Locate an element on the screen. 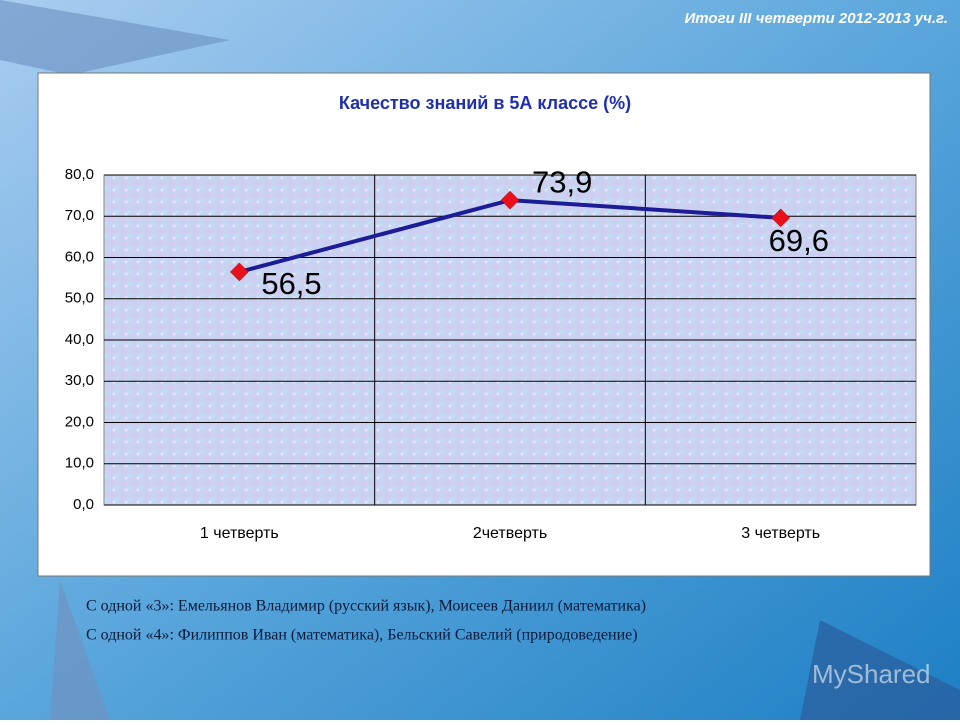  header-title: Итоги III четверти 2012-2013 уч.г. is located at coordinates (816, 18).